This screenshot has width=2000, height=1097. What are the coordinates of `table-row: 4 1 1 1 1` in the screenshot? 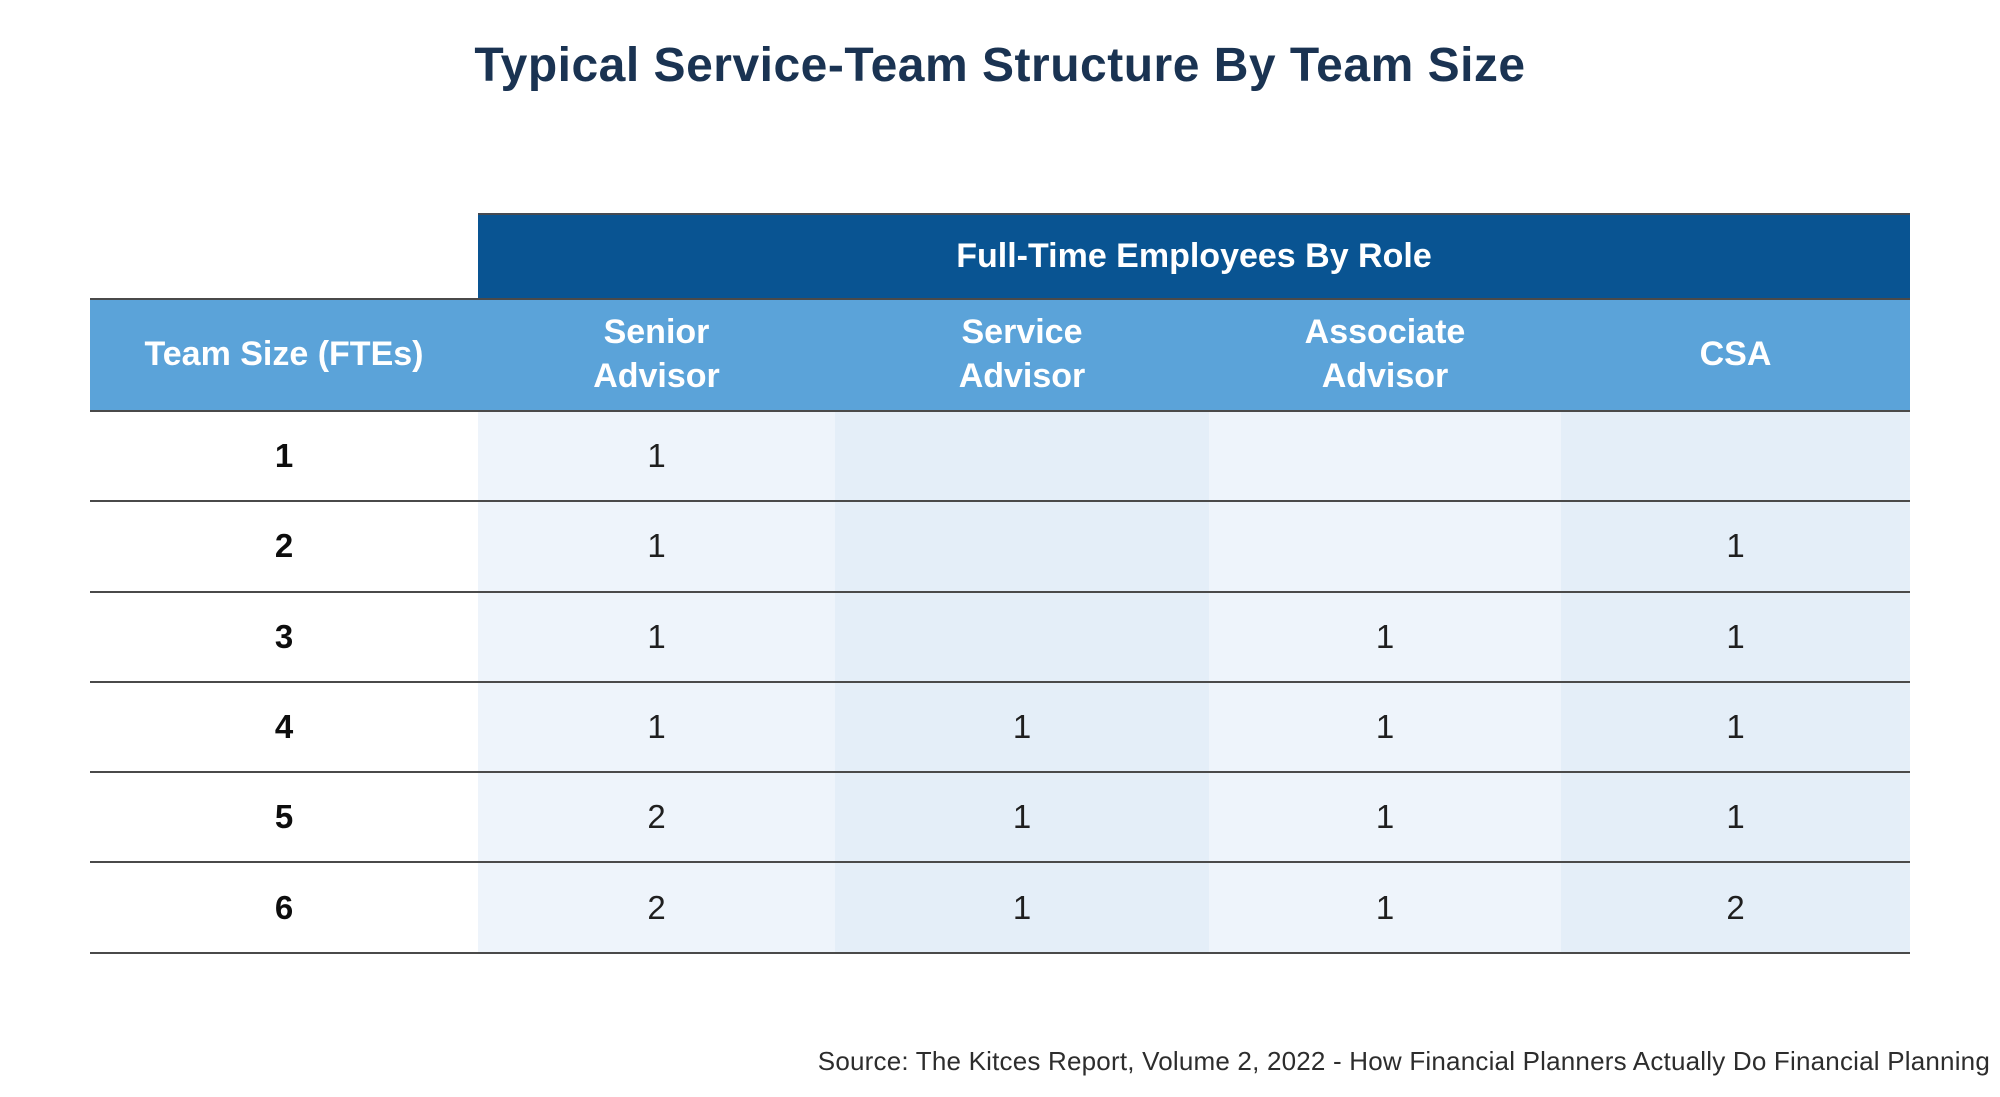 It's located at (1000, 728).